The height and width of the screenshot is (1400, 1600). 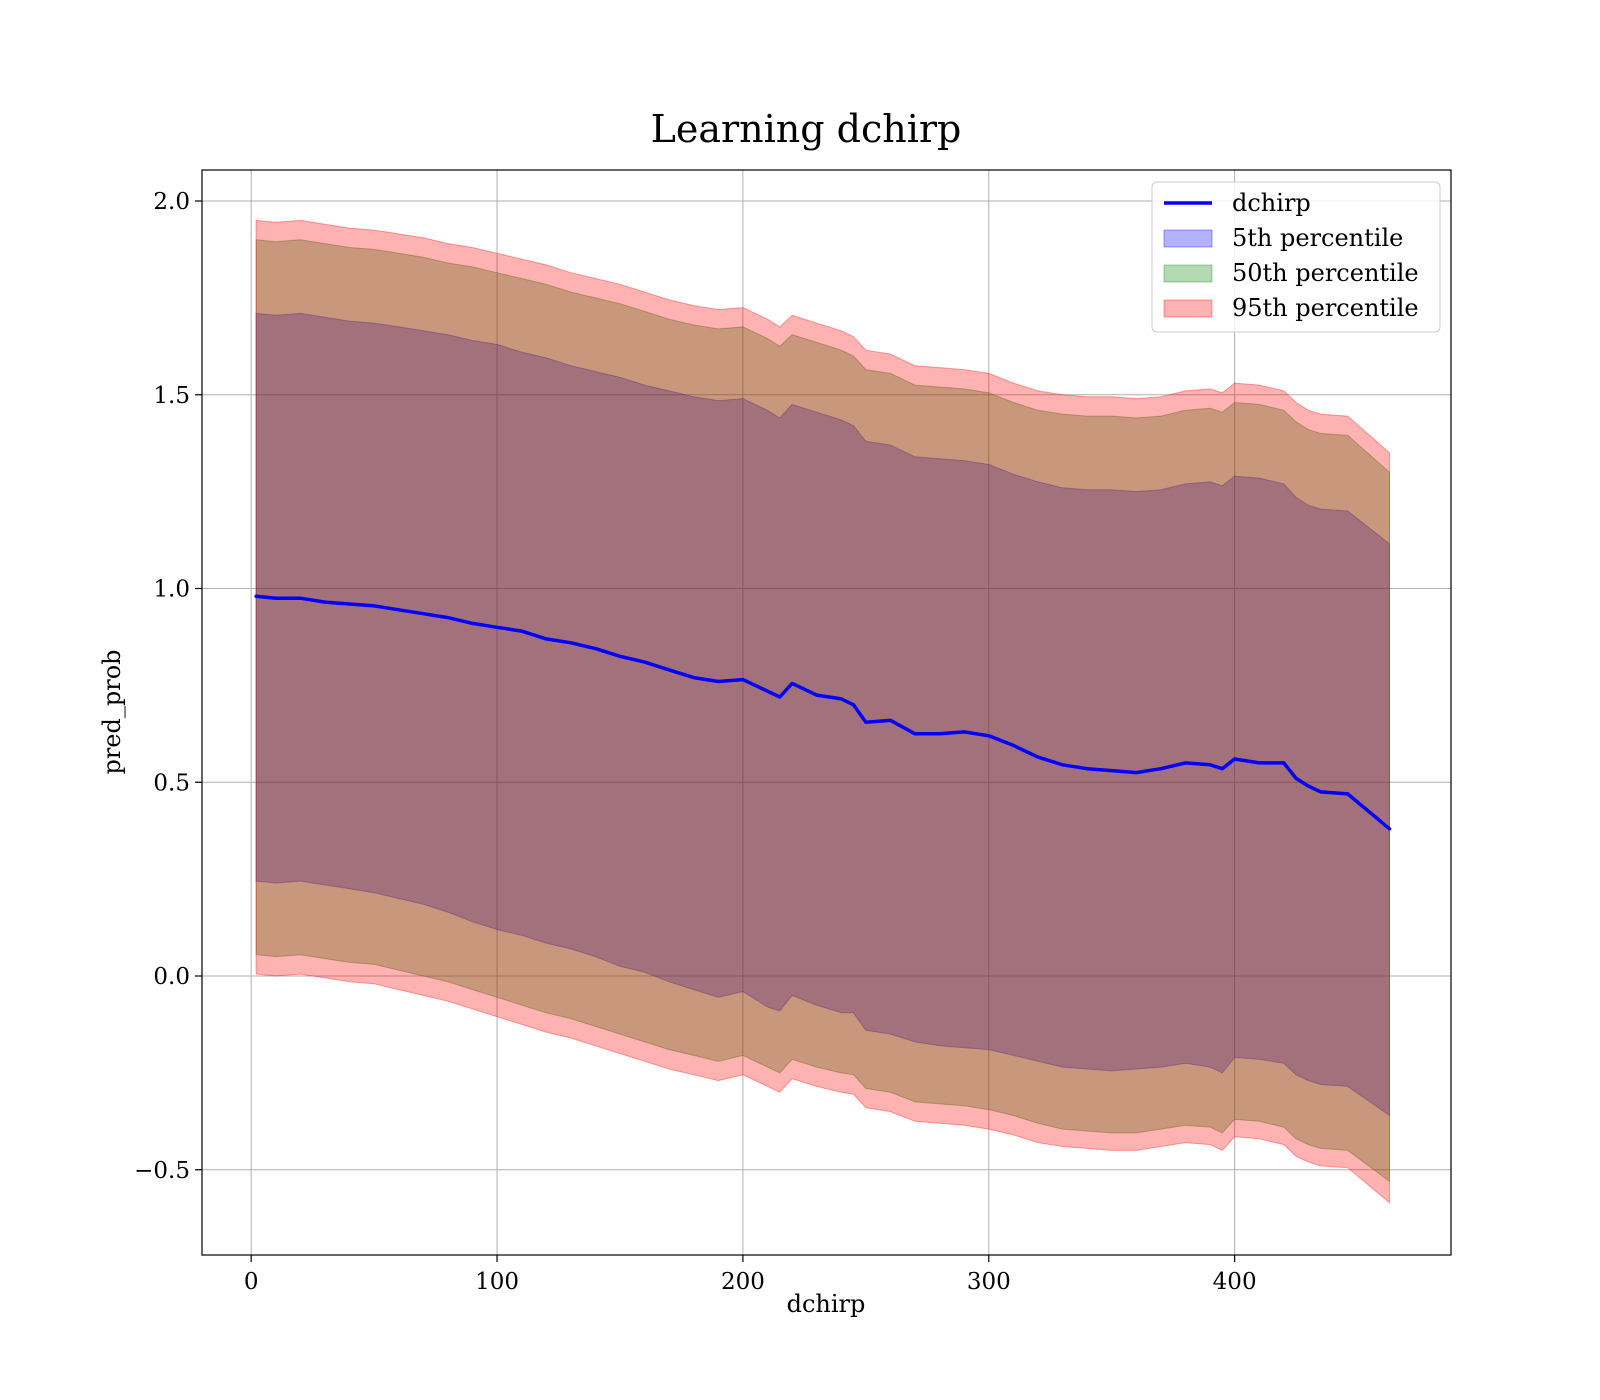 I want to click on legend-label-50th-percentile: 50th percentile, so click(x=1325, y=273).